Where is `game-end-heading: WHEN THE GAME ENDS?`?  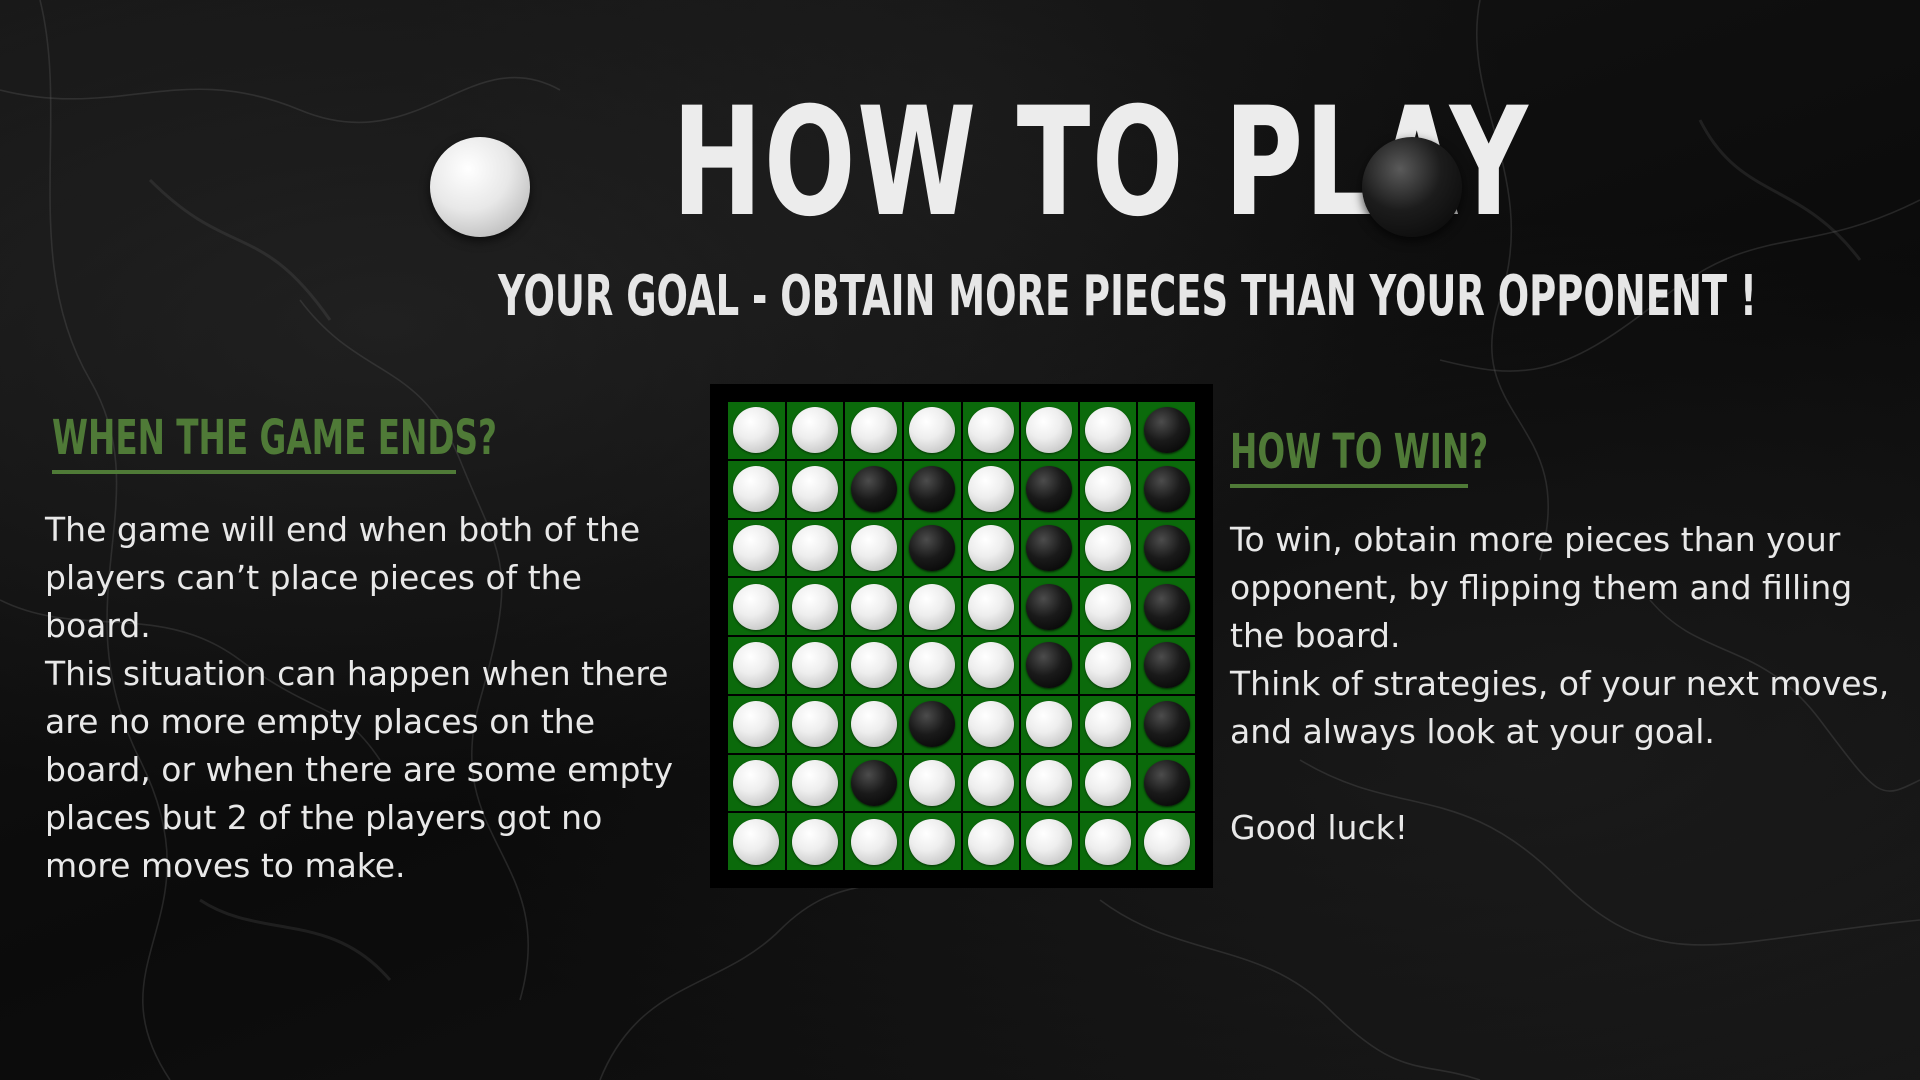 game-end-heading: WHEN THE GAME ENDS? is located at coordinates (274, 438).